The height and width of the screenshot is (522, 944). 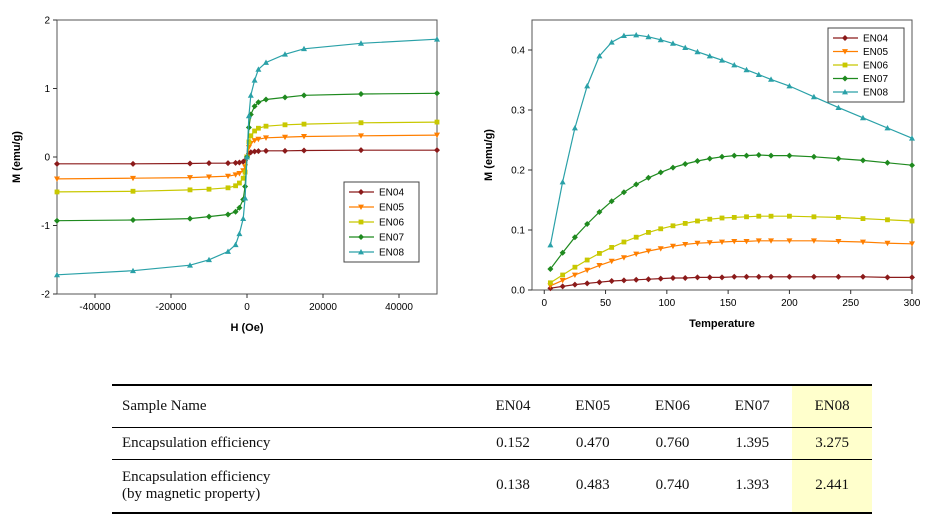 What do you see at coordinates (47, 158) in the screenshot?
I see `y-tick-label: 0` at bounding box center [47, 158].